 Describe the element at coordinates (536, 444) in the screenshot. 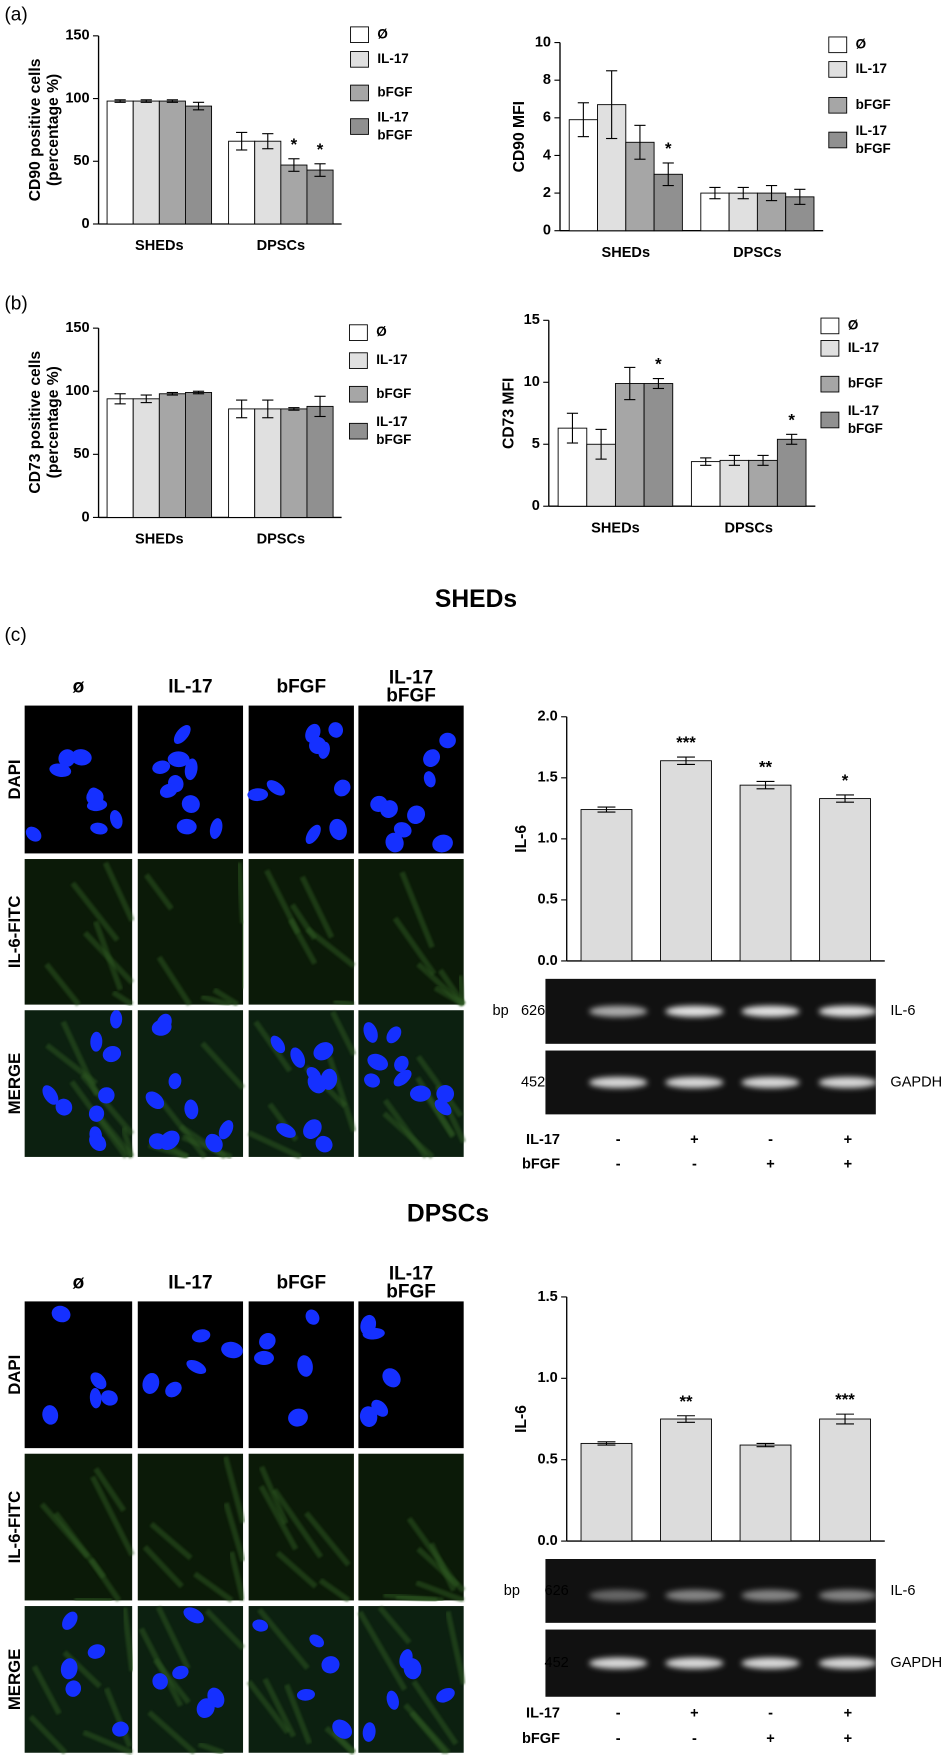

I see `y-tick-label: 5` at that location.